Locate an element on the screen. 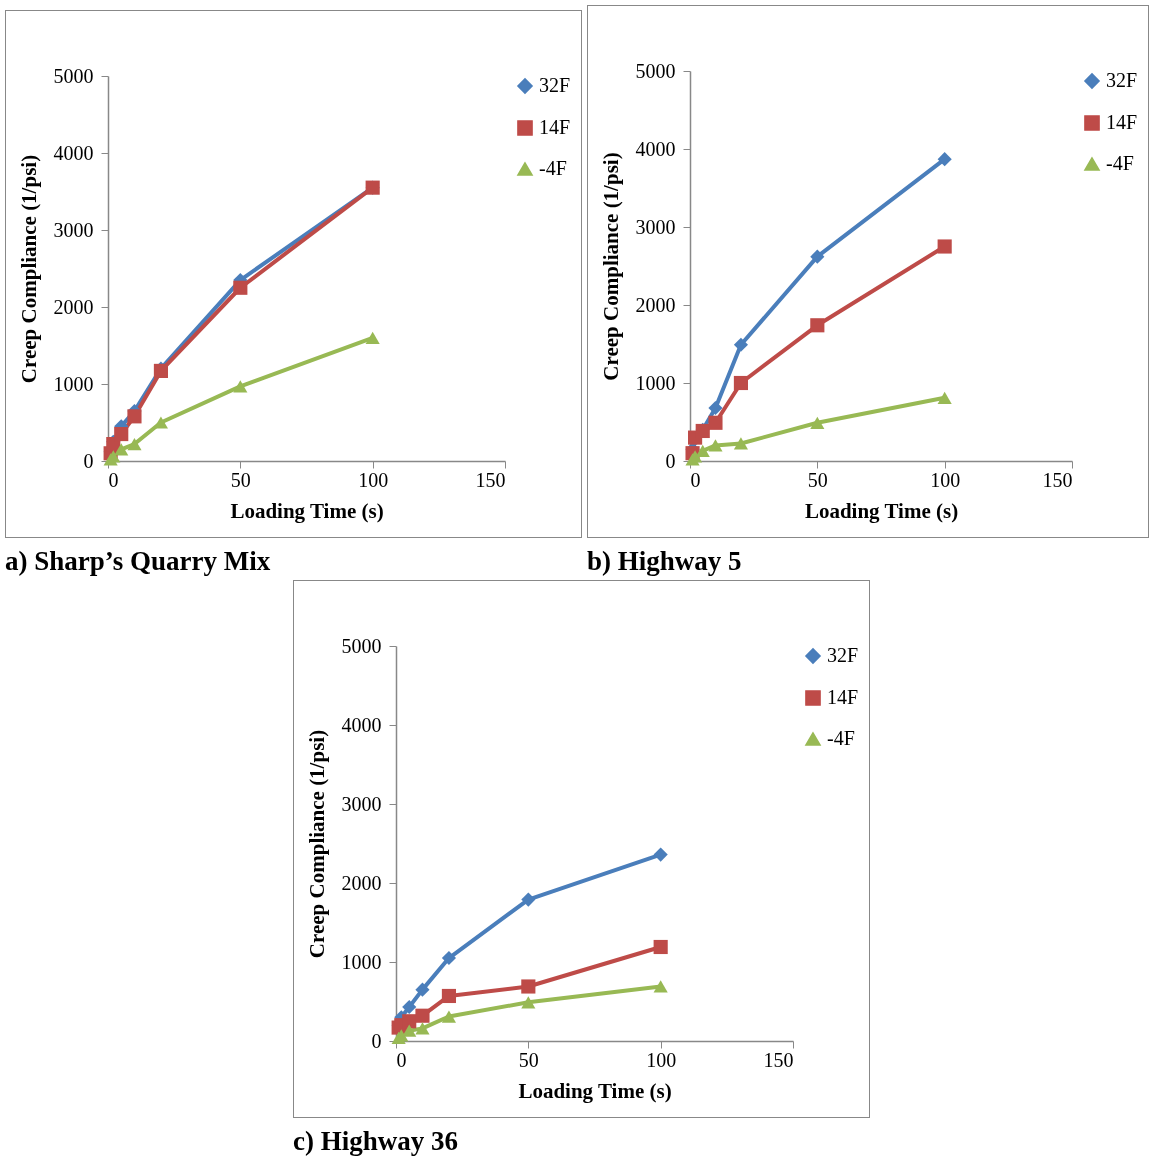 The image size is (1149, 1161). text: b) Highway 5 is located at coordinates (665, 561).